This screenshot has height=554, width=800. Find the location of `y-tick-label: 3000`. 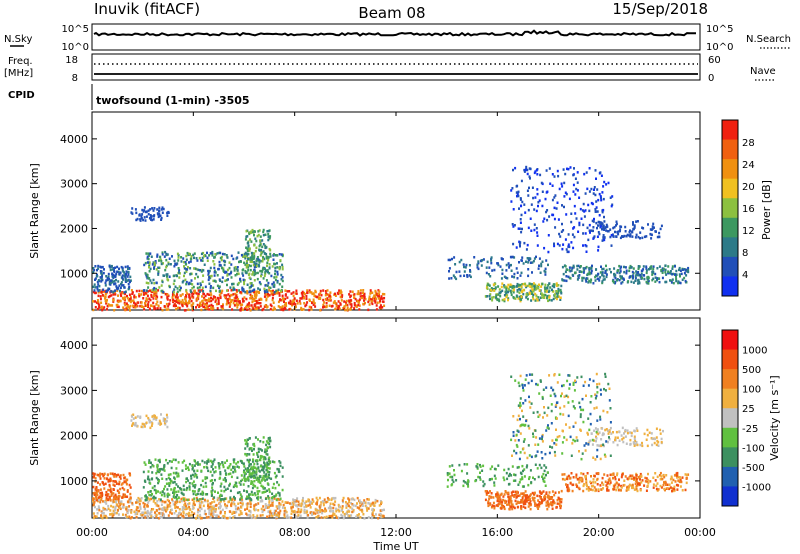

y-tick-label: 3000 is located at coordinates (74, 184).